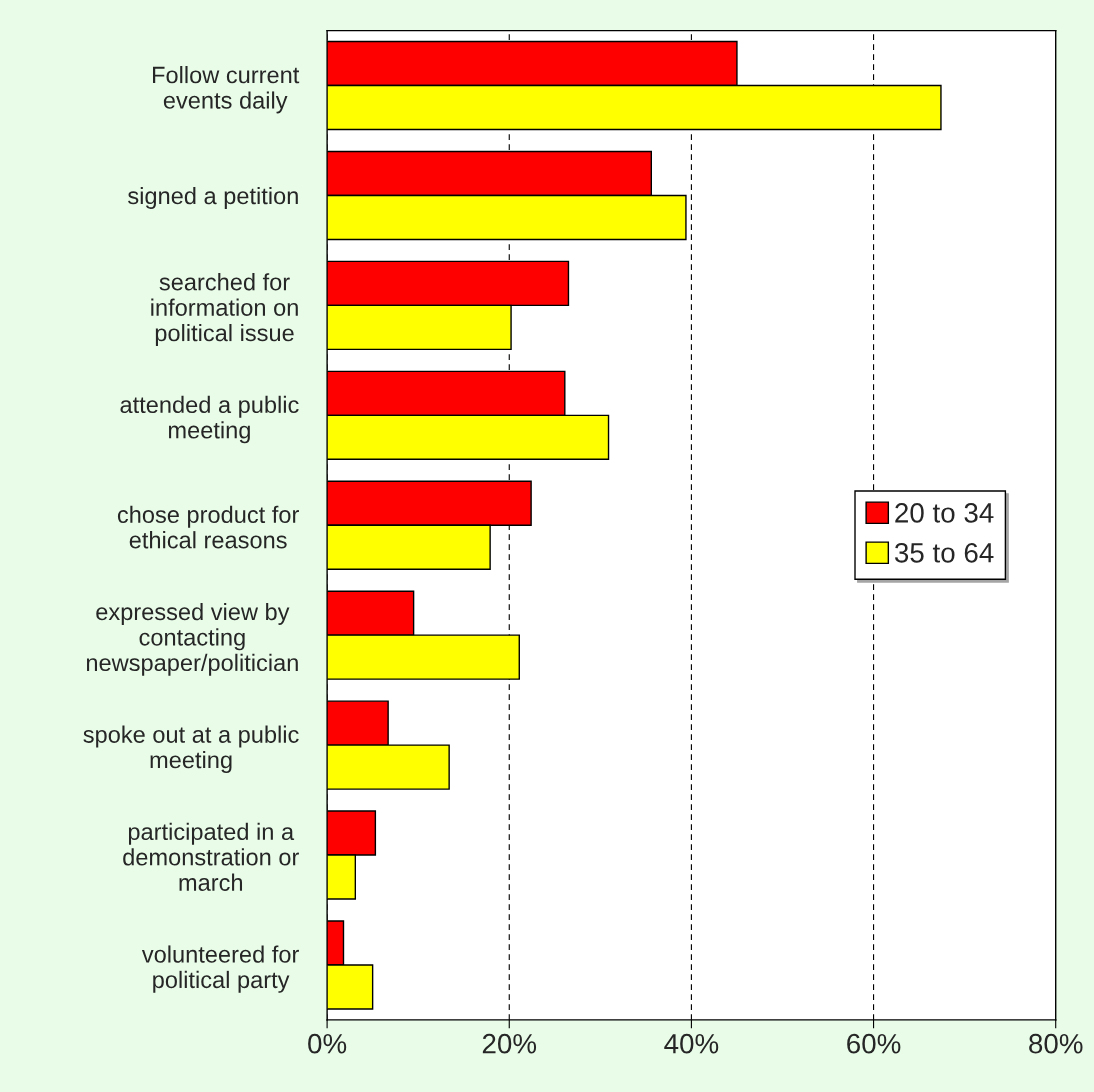 The image size is (1094, 1092). I want to click on y-tick-label: spoke out at a public meeting, so click(191, 749).